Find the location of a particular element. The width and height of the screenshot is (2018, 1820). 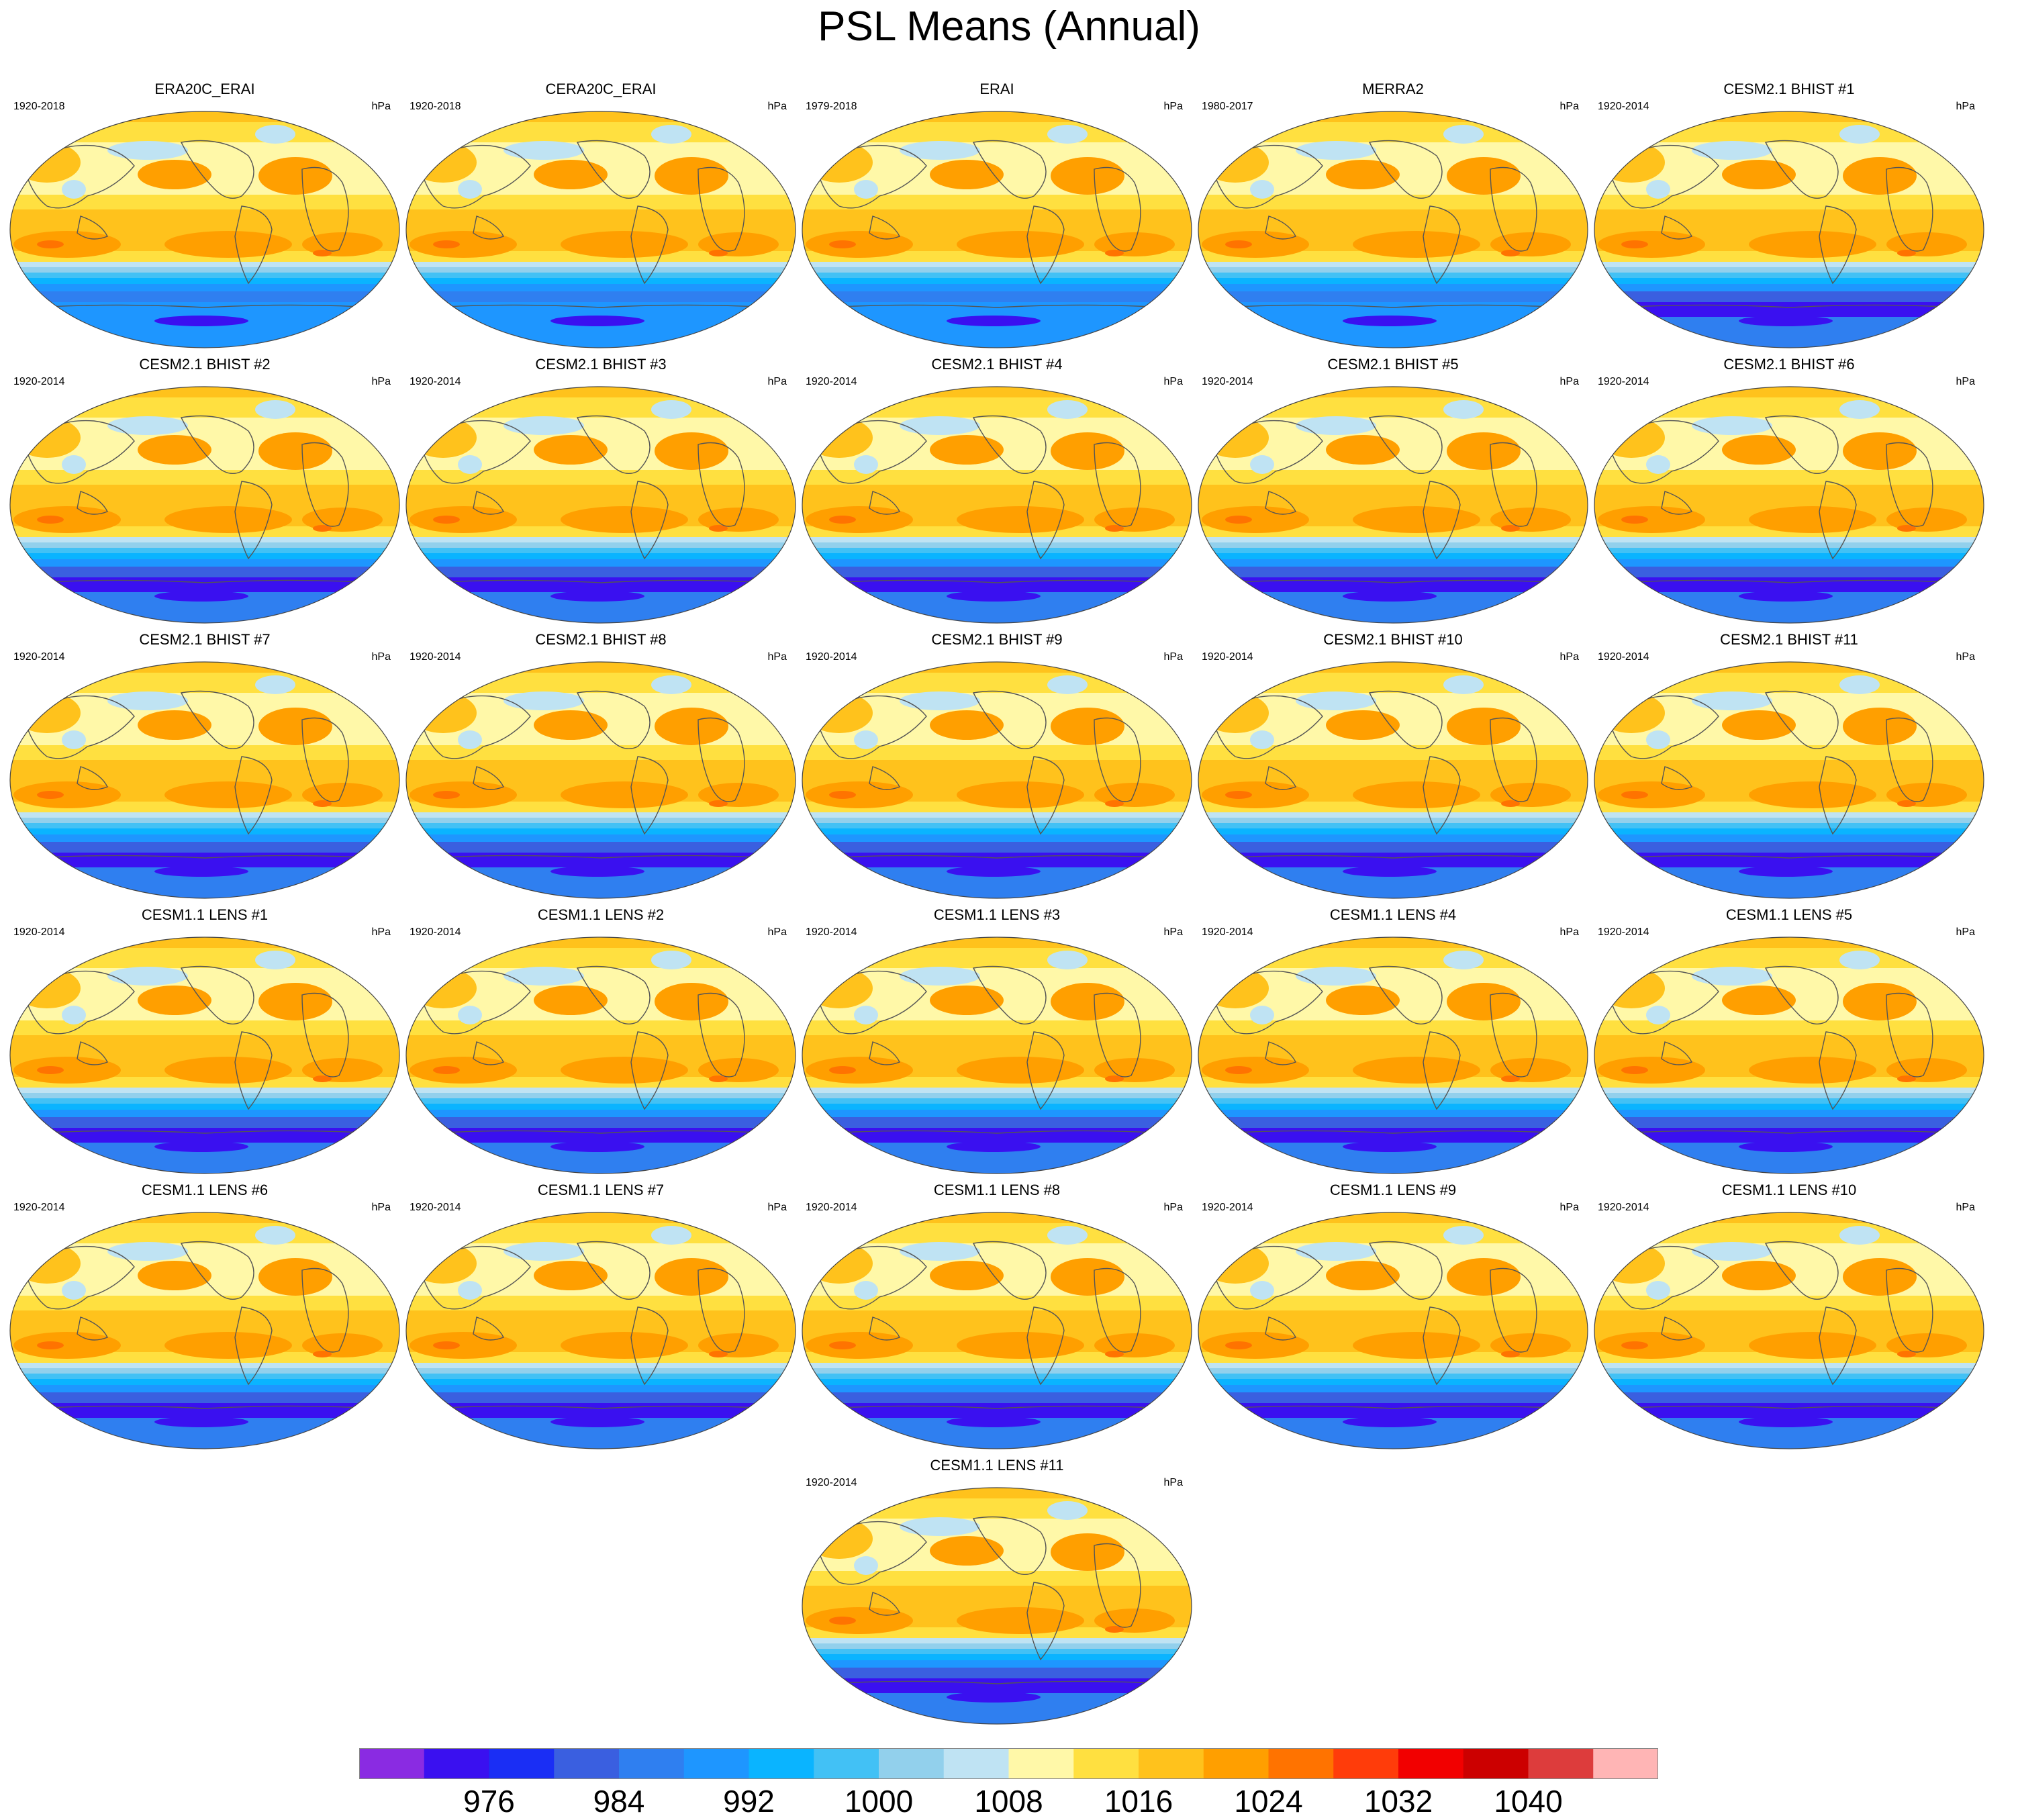

map-panel: CESM2.1 BHIST #5 1920-2014 hPa is located at coordinates (1393, 490).